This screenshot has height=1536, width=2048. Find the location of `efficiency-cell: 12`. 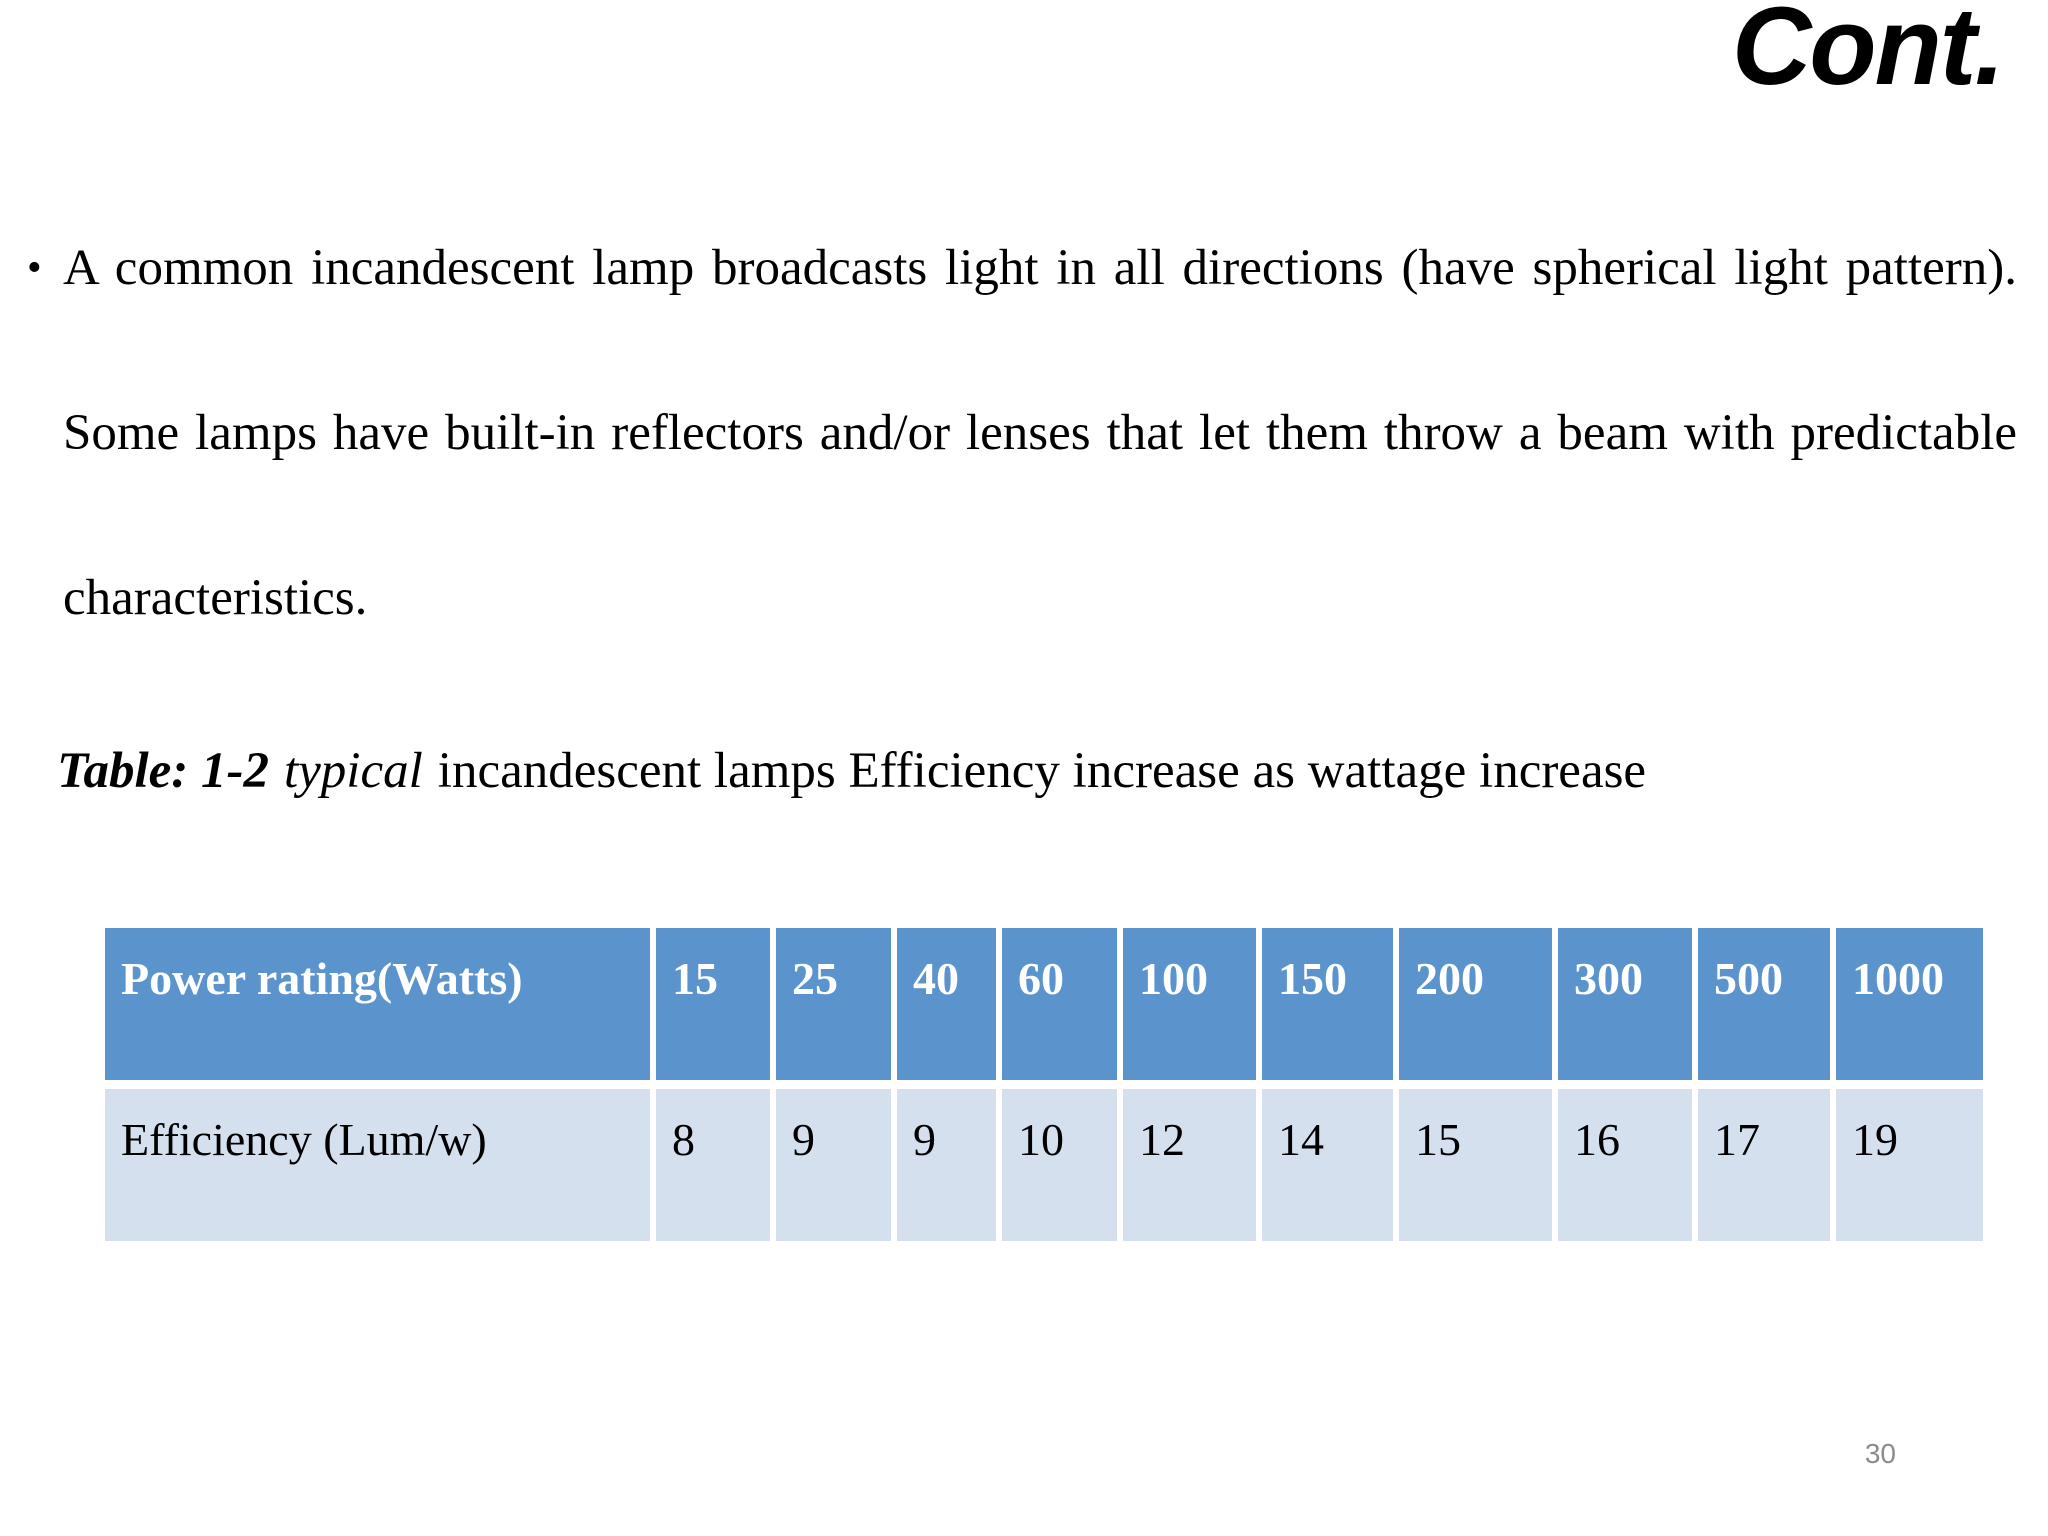

efficiency-cell: 12 is located at coordinates (1189, 1165).